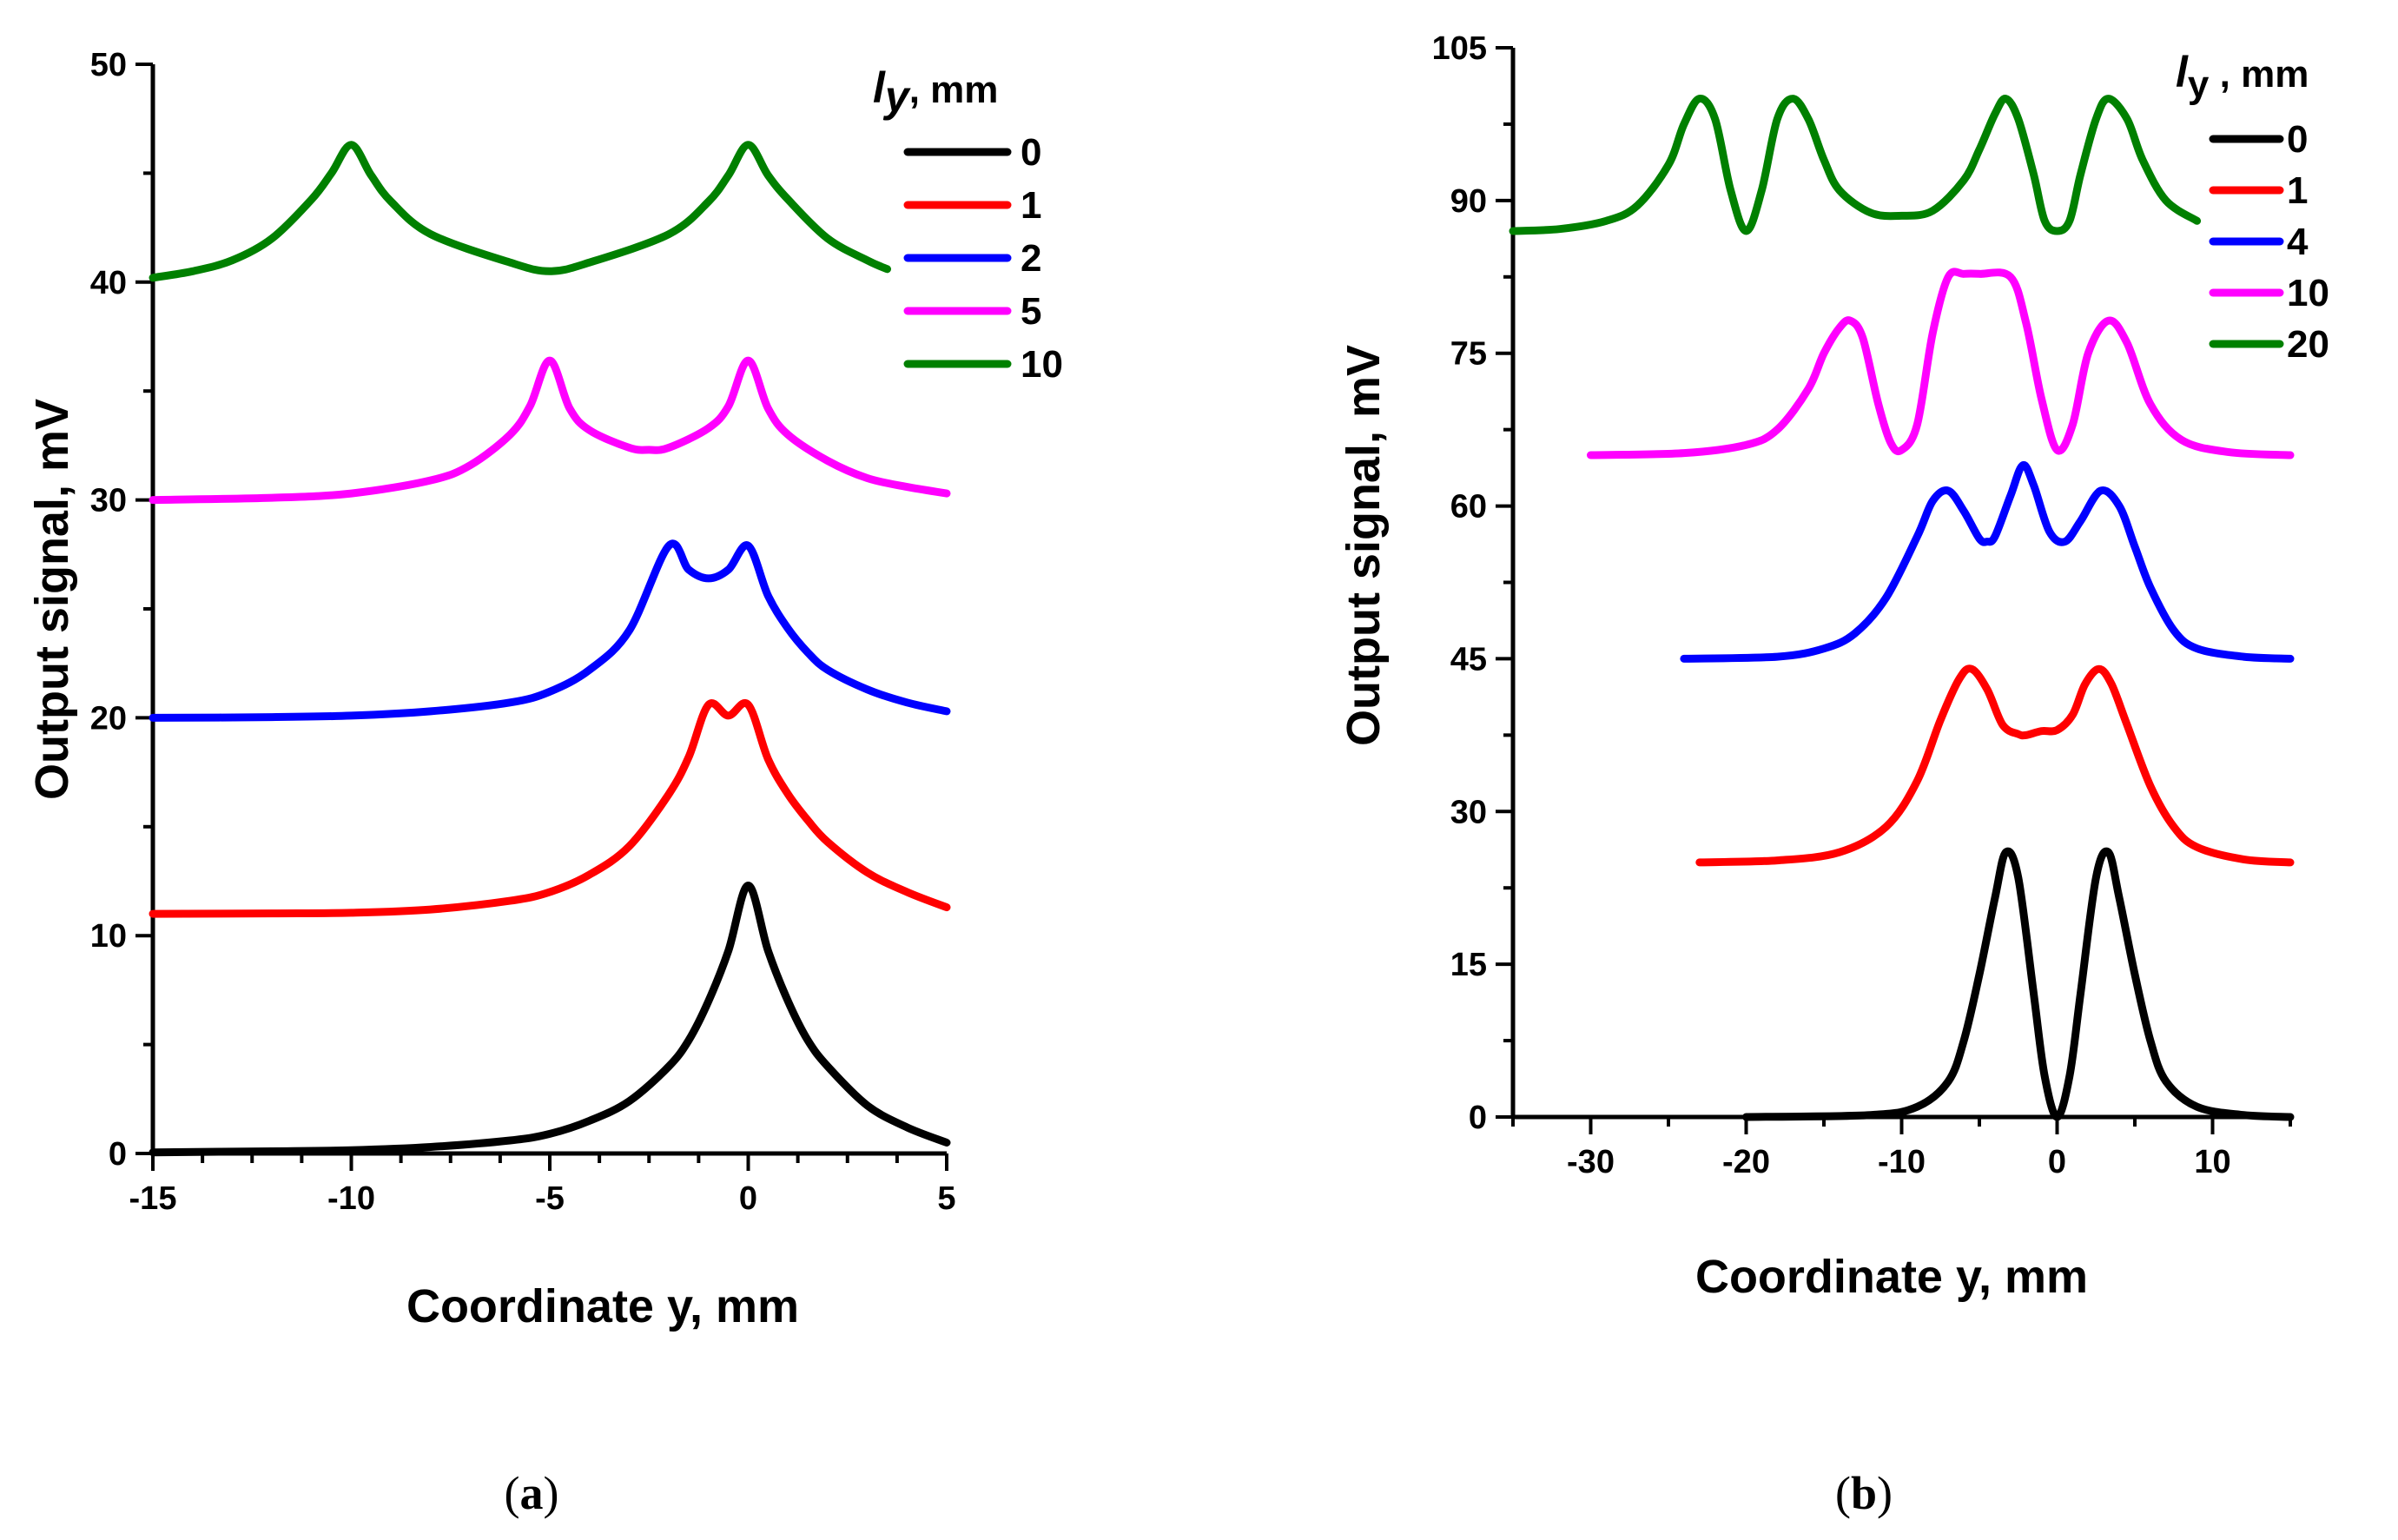 Image resolution: width=2398 pixels, height=1540 pixels. I want to click on panel-a-y-axis-title: Output signal, mV, so click(52, 599).